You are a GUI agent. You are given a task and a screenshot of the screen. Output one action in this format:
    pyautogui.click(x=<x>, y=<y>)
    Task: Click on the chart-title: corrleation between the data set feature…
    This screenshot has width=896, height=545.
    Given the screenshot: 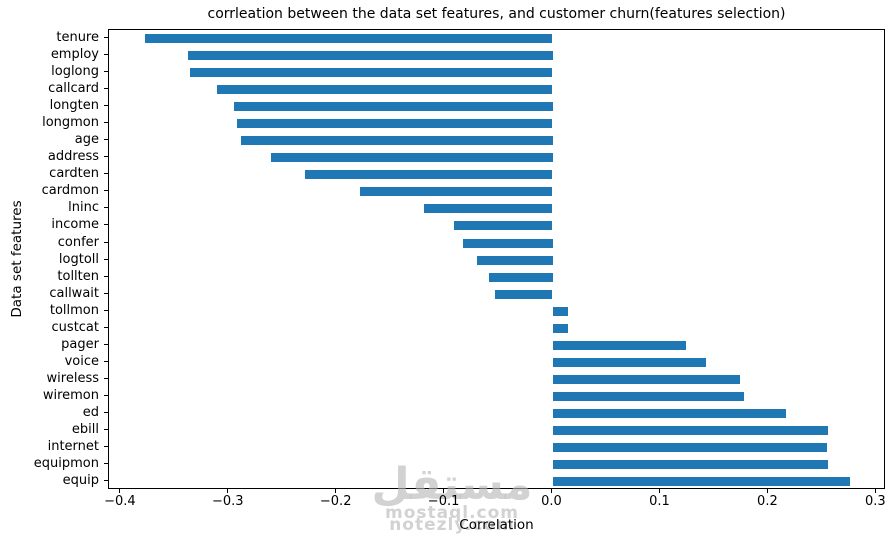 What is the action you would take?
    pyautogui.click(x=496, y=14)
    